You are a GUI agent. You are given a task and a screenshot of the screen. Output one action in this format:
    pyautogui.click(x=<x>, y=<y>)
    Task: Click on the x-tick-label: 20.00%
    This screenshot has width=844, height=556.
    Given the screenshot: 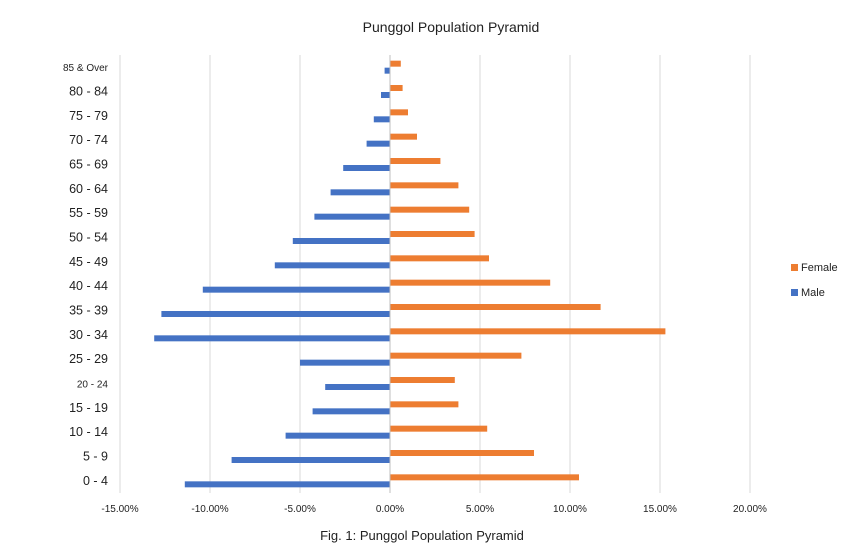 What is the action you would take?
    pyautogui.click(x=750, y=509)
    